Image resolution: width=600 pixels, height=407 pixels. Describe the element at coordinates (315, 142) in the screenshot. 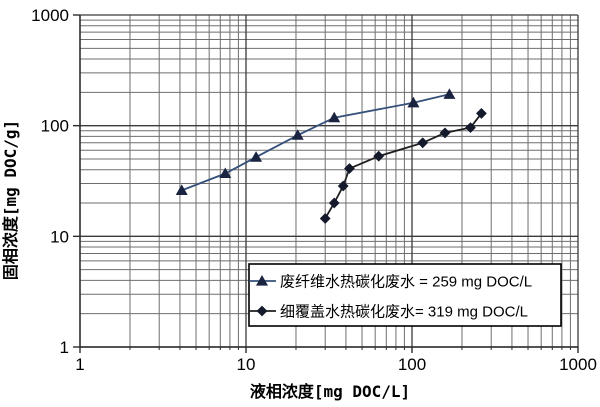

I see `series-triangle` at that location.